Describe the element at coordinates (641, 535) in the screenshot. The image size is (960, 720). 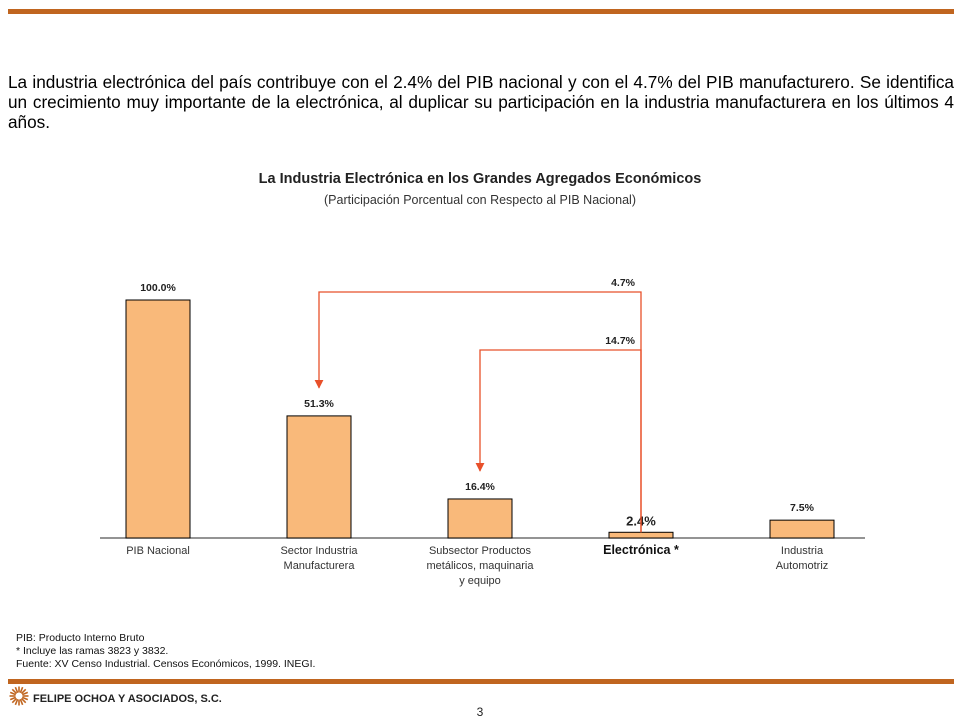
I see `bar-electronica` at that location.